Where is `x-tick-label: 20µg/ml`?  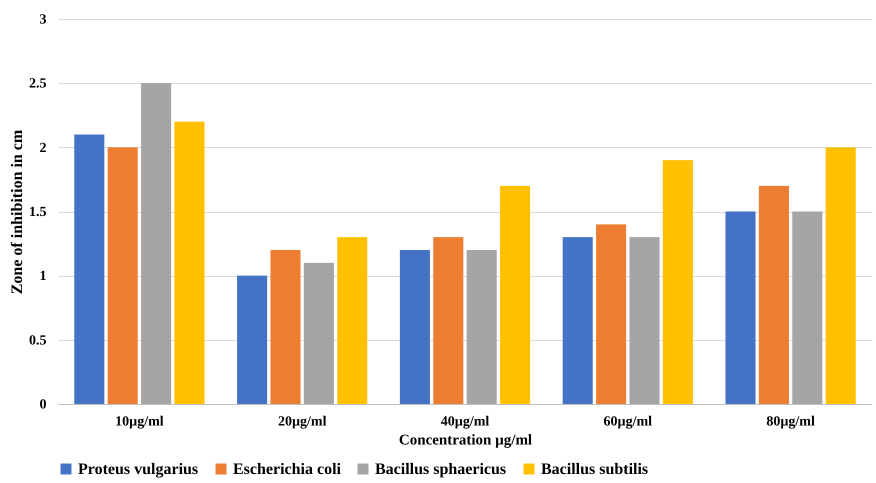 x-tick-label: 20µg/ml is located at coordinates (302, 422).